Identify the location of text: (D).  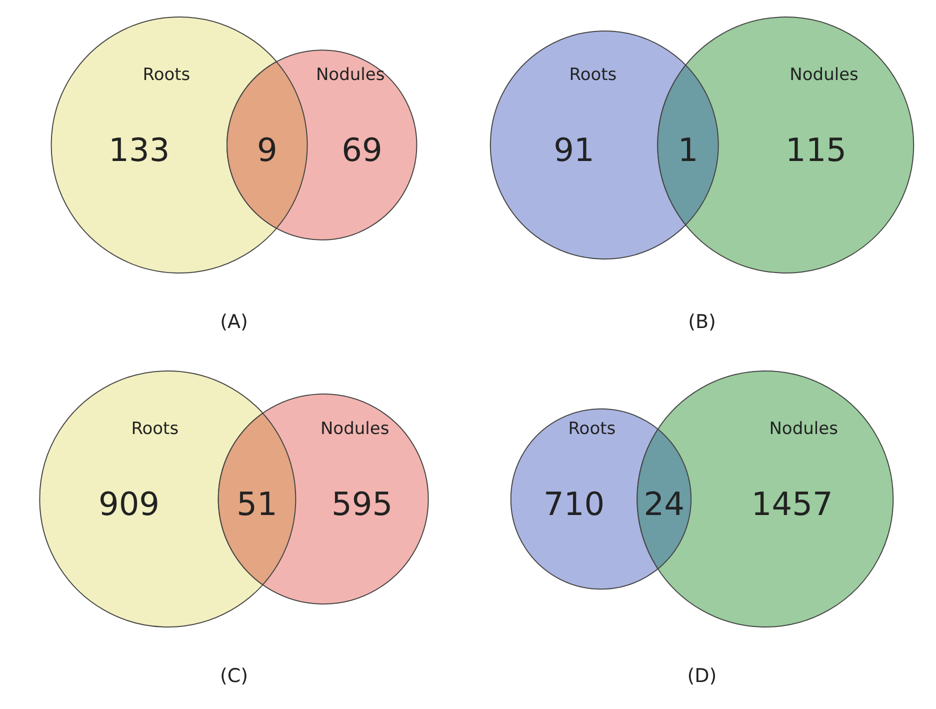
(702, 676).